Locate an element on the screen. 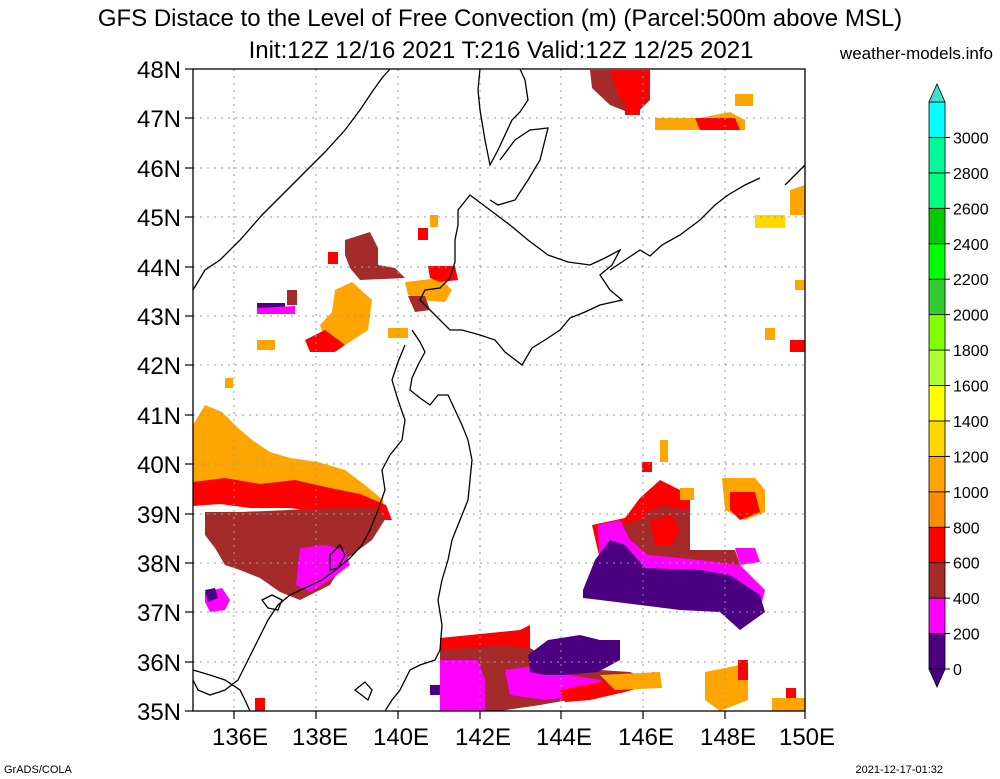  lat-label: 35N is located at coordinates (159, 712).